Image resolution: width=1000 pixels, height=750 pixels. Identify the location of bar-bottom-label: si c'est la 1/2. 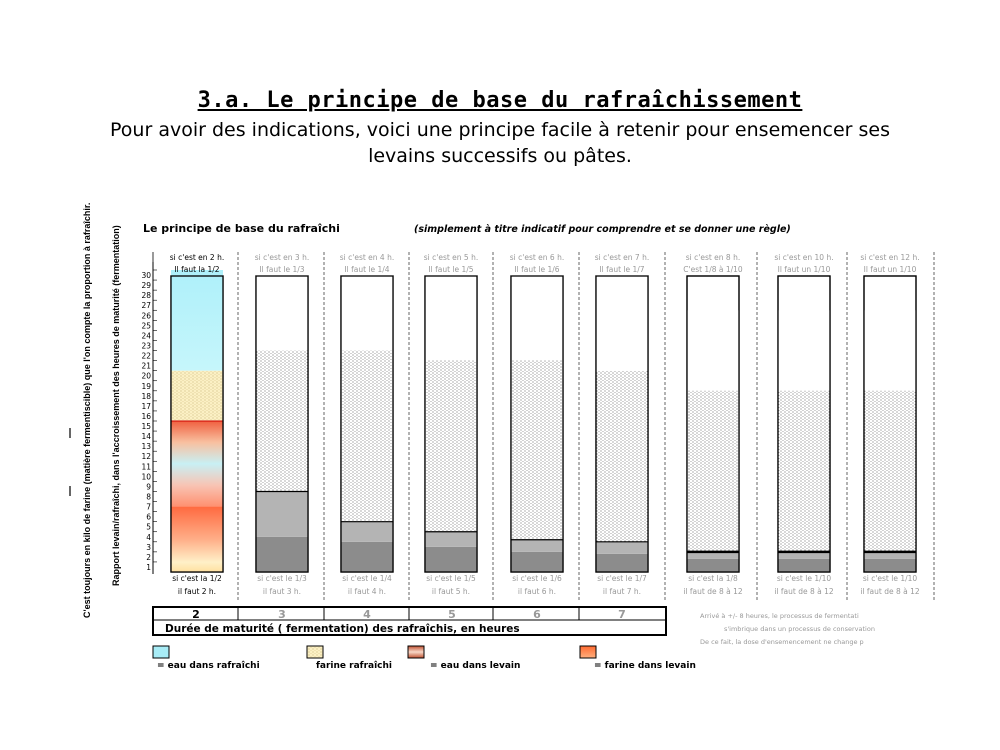
(197, 578).